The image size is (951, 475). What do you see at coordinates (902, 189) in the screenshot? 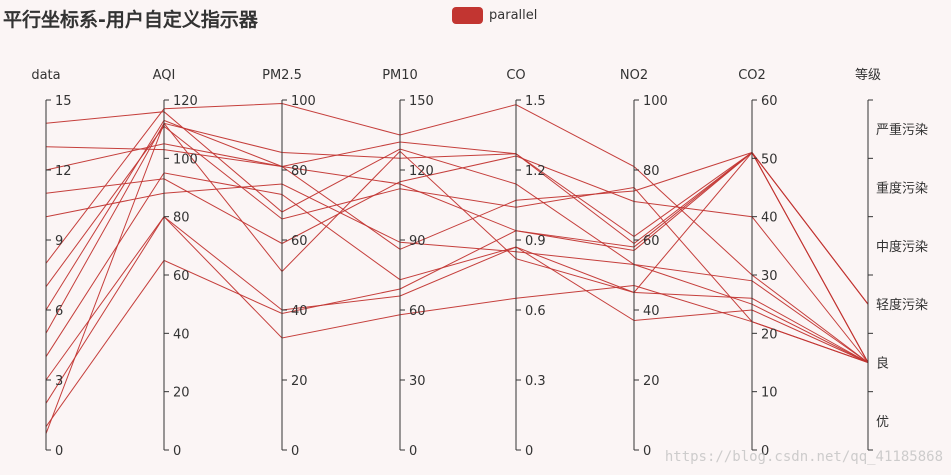
I see `tick-label: 重度污染` at bounding box center [902, 189].